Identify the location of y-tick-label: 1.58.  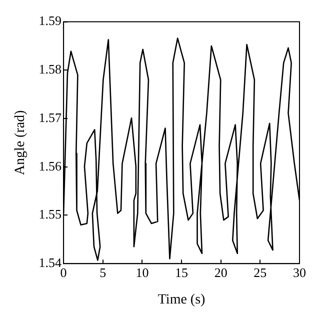
(50, 69).